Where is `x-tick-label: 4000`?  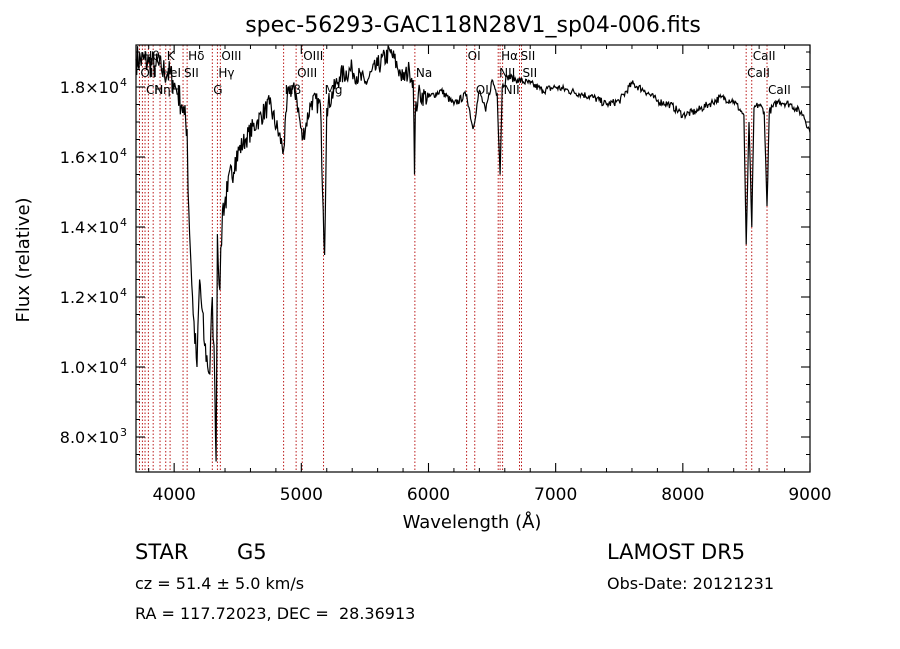 x-tick-label: 4000 is located at coordinates (174, 495).